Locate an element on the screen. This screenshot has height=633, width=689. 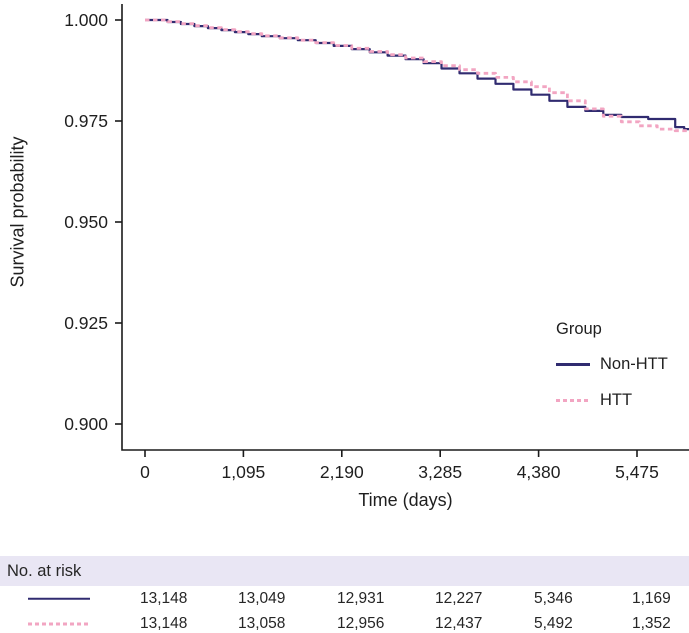
legend-label-htt: HTT is located at coordinates (616, 400).